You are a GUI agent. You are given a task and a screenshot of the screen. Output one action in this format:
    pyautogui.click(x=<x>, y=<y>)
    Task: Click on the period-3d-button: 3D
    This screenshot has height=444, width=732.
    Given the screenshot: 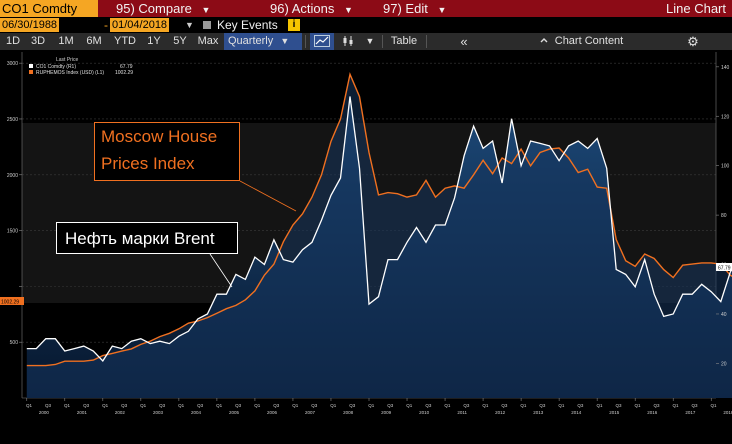 What is the action you would take?
    pyautogui.click(x=38, y=41)
    